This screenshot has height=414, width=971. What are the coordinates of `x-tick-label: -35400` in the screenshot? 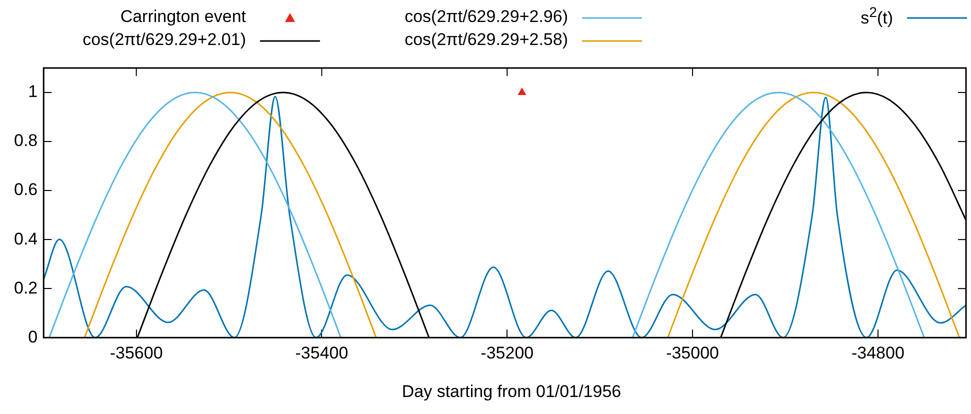 It's located at (321, 352).